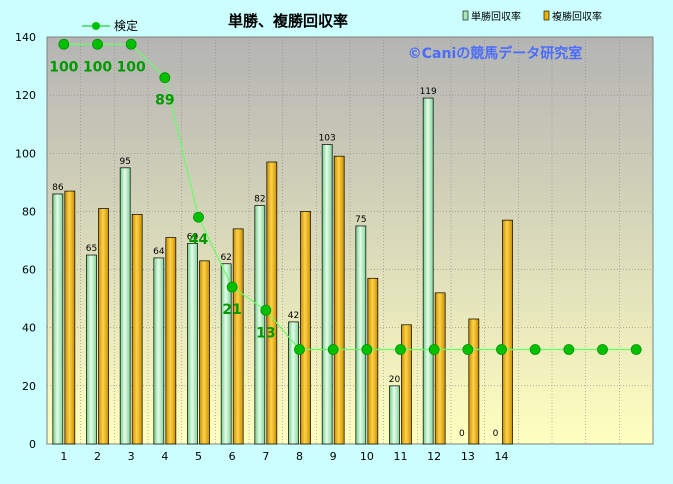 Image resolution: width=673 pixels, height=484 pixels. Describe the element at coordinates (333, 456) in the screenshot. I see `x-tick-label: 9` at that location.